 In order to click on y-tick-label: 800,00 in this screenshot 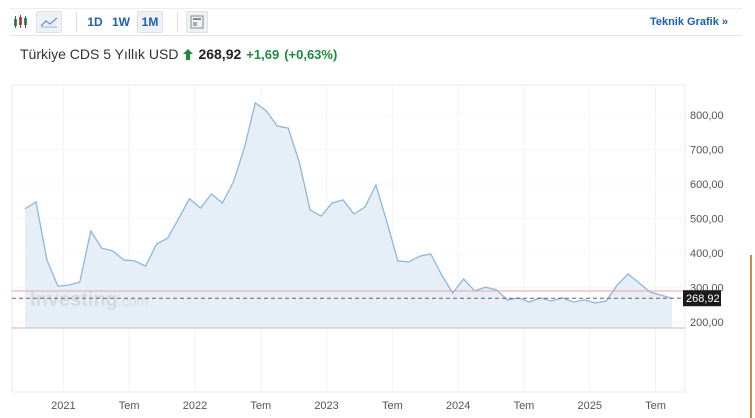, I will do `click(707, 116)`.